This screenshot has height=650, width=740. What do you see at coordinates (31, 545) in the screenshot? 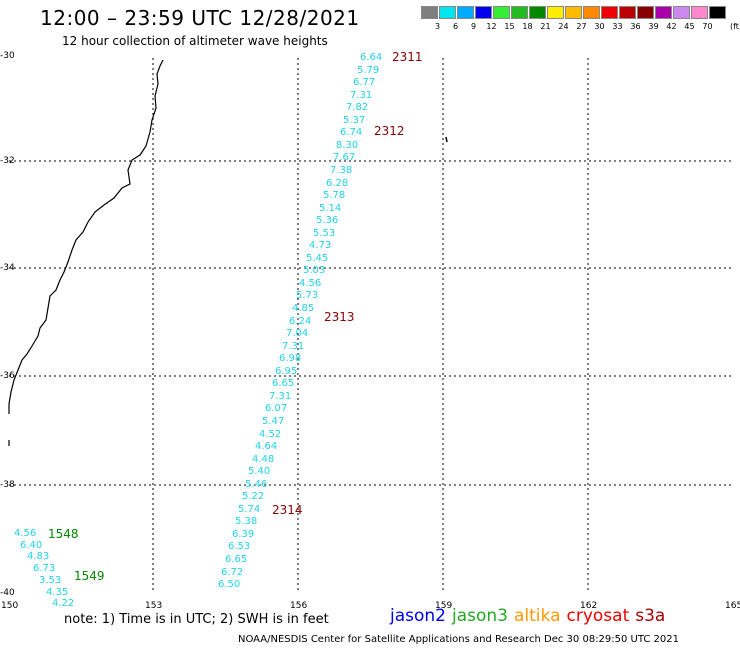
I see `wave-height-value: 6.40` at bounding box center [31, 545].